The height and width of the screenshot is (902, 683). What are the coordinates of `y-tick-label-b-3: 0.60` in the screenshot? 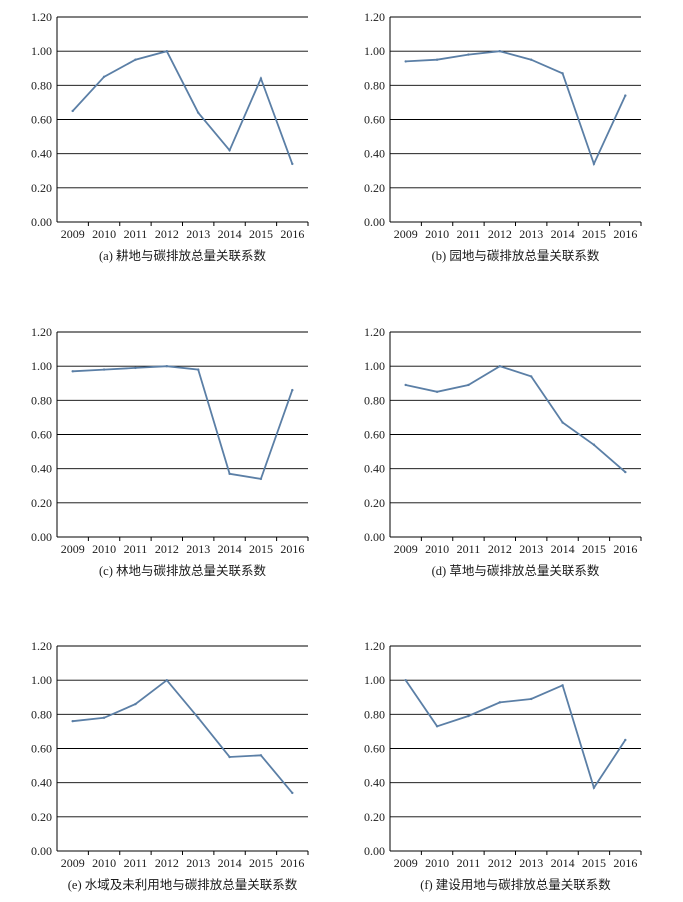 It's located at (374, 120).